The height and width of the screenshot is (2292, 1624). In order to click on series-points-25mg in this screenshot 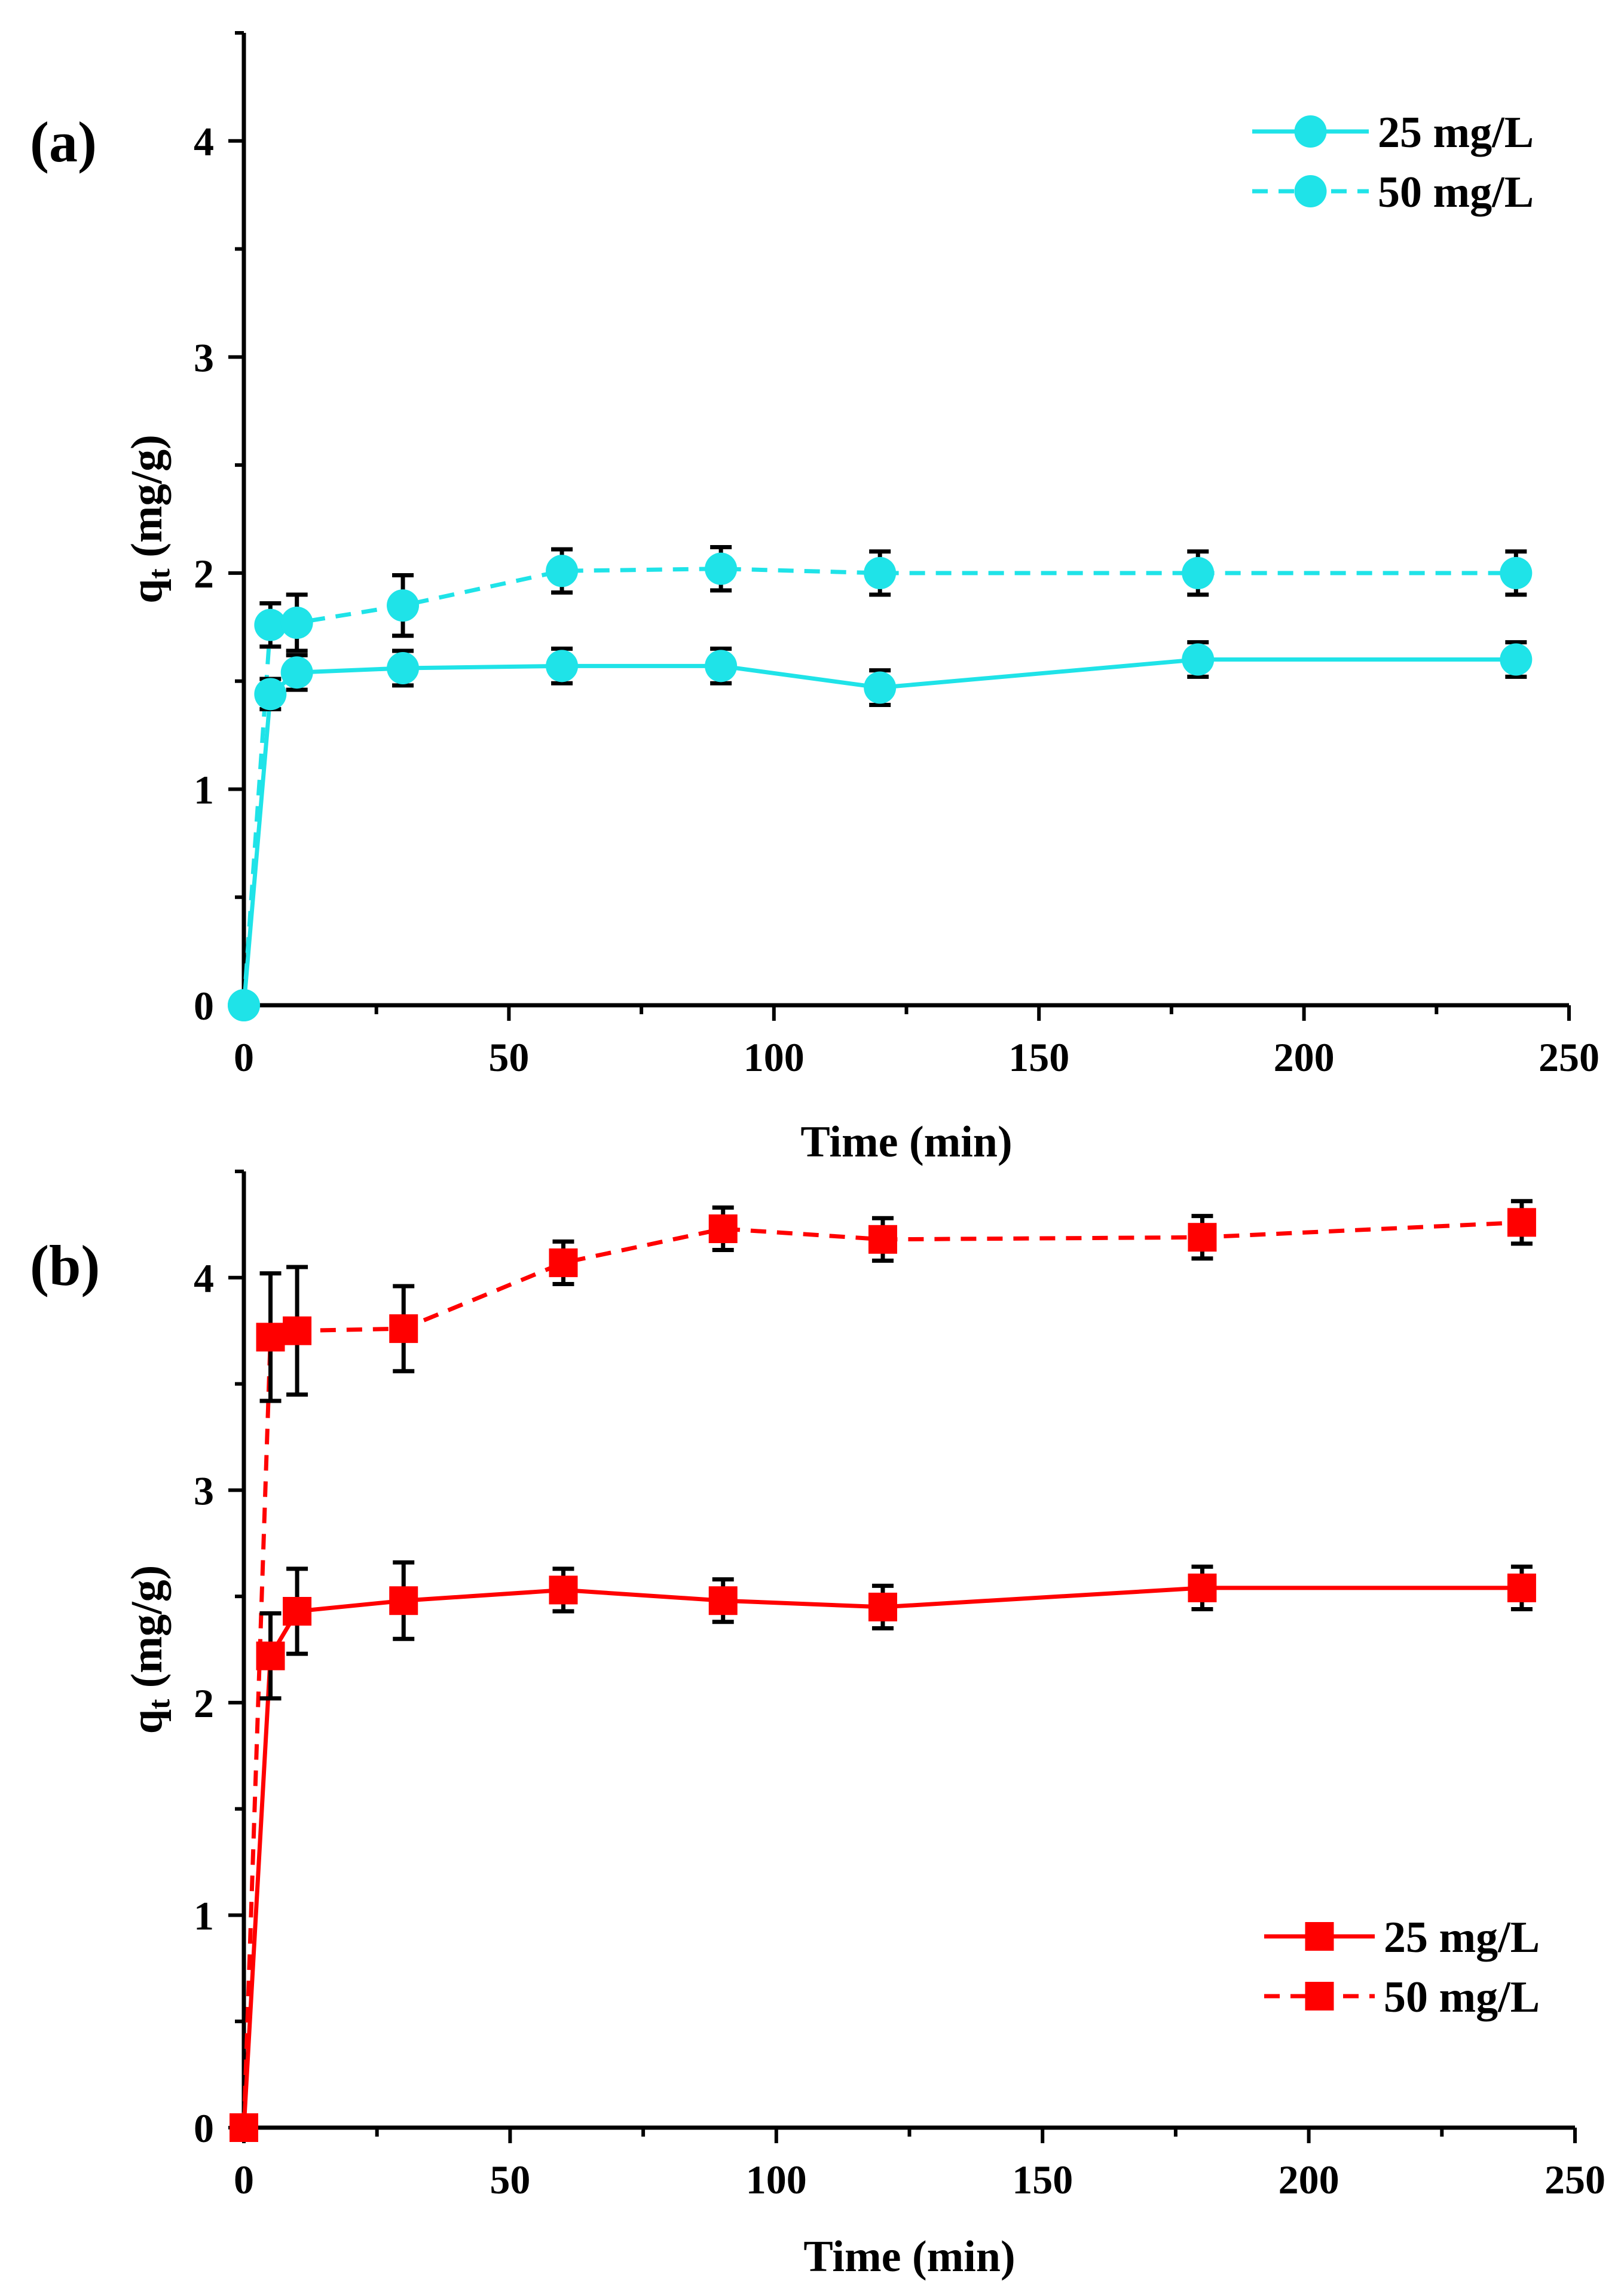, I will do `click(880, 830)`.